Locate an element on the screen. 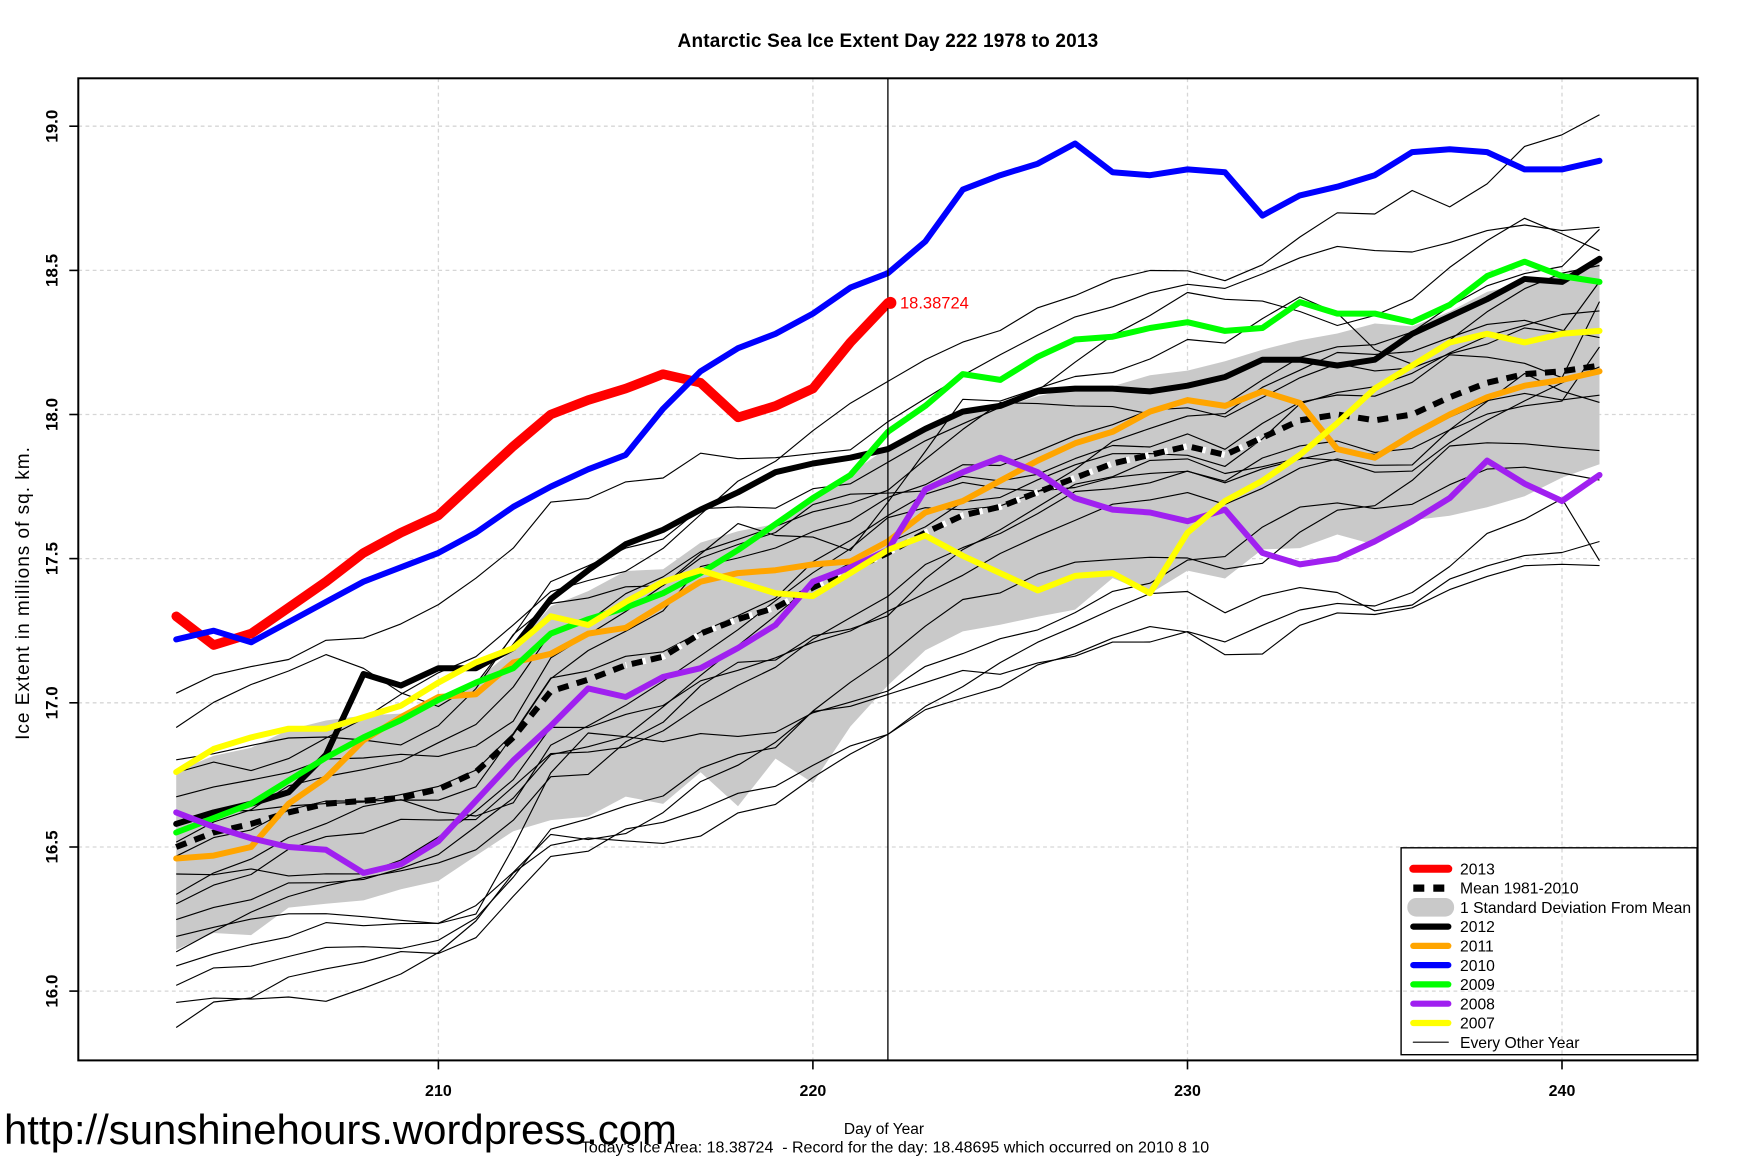  svg-text: 17.0 is located at coordinates (52, 702).